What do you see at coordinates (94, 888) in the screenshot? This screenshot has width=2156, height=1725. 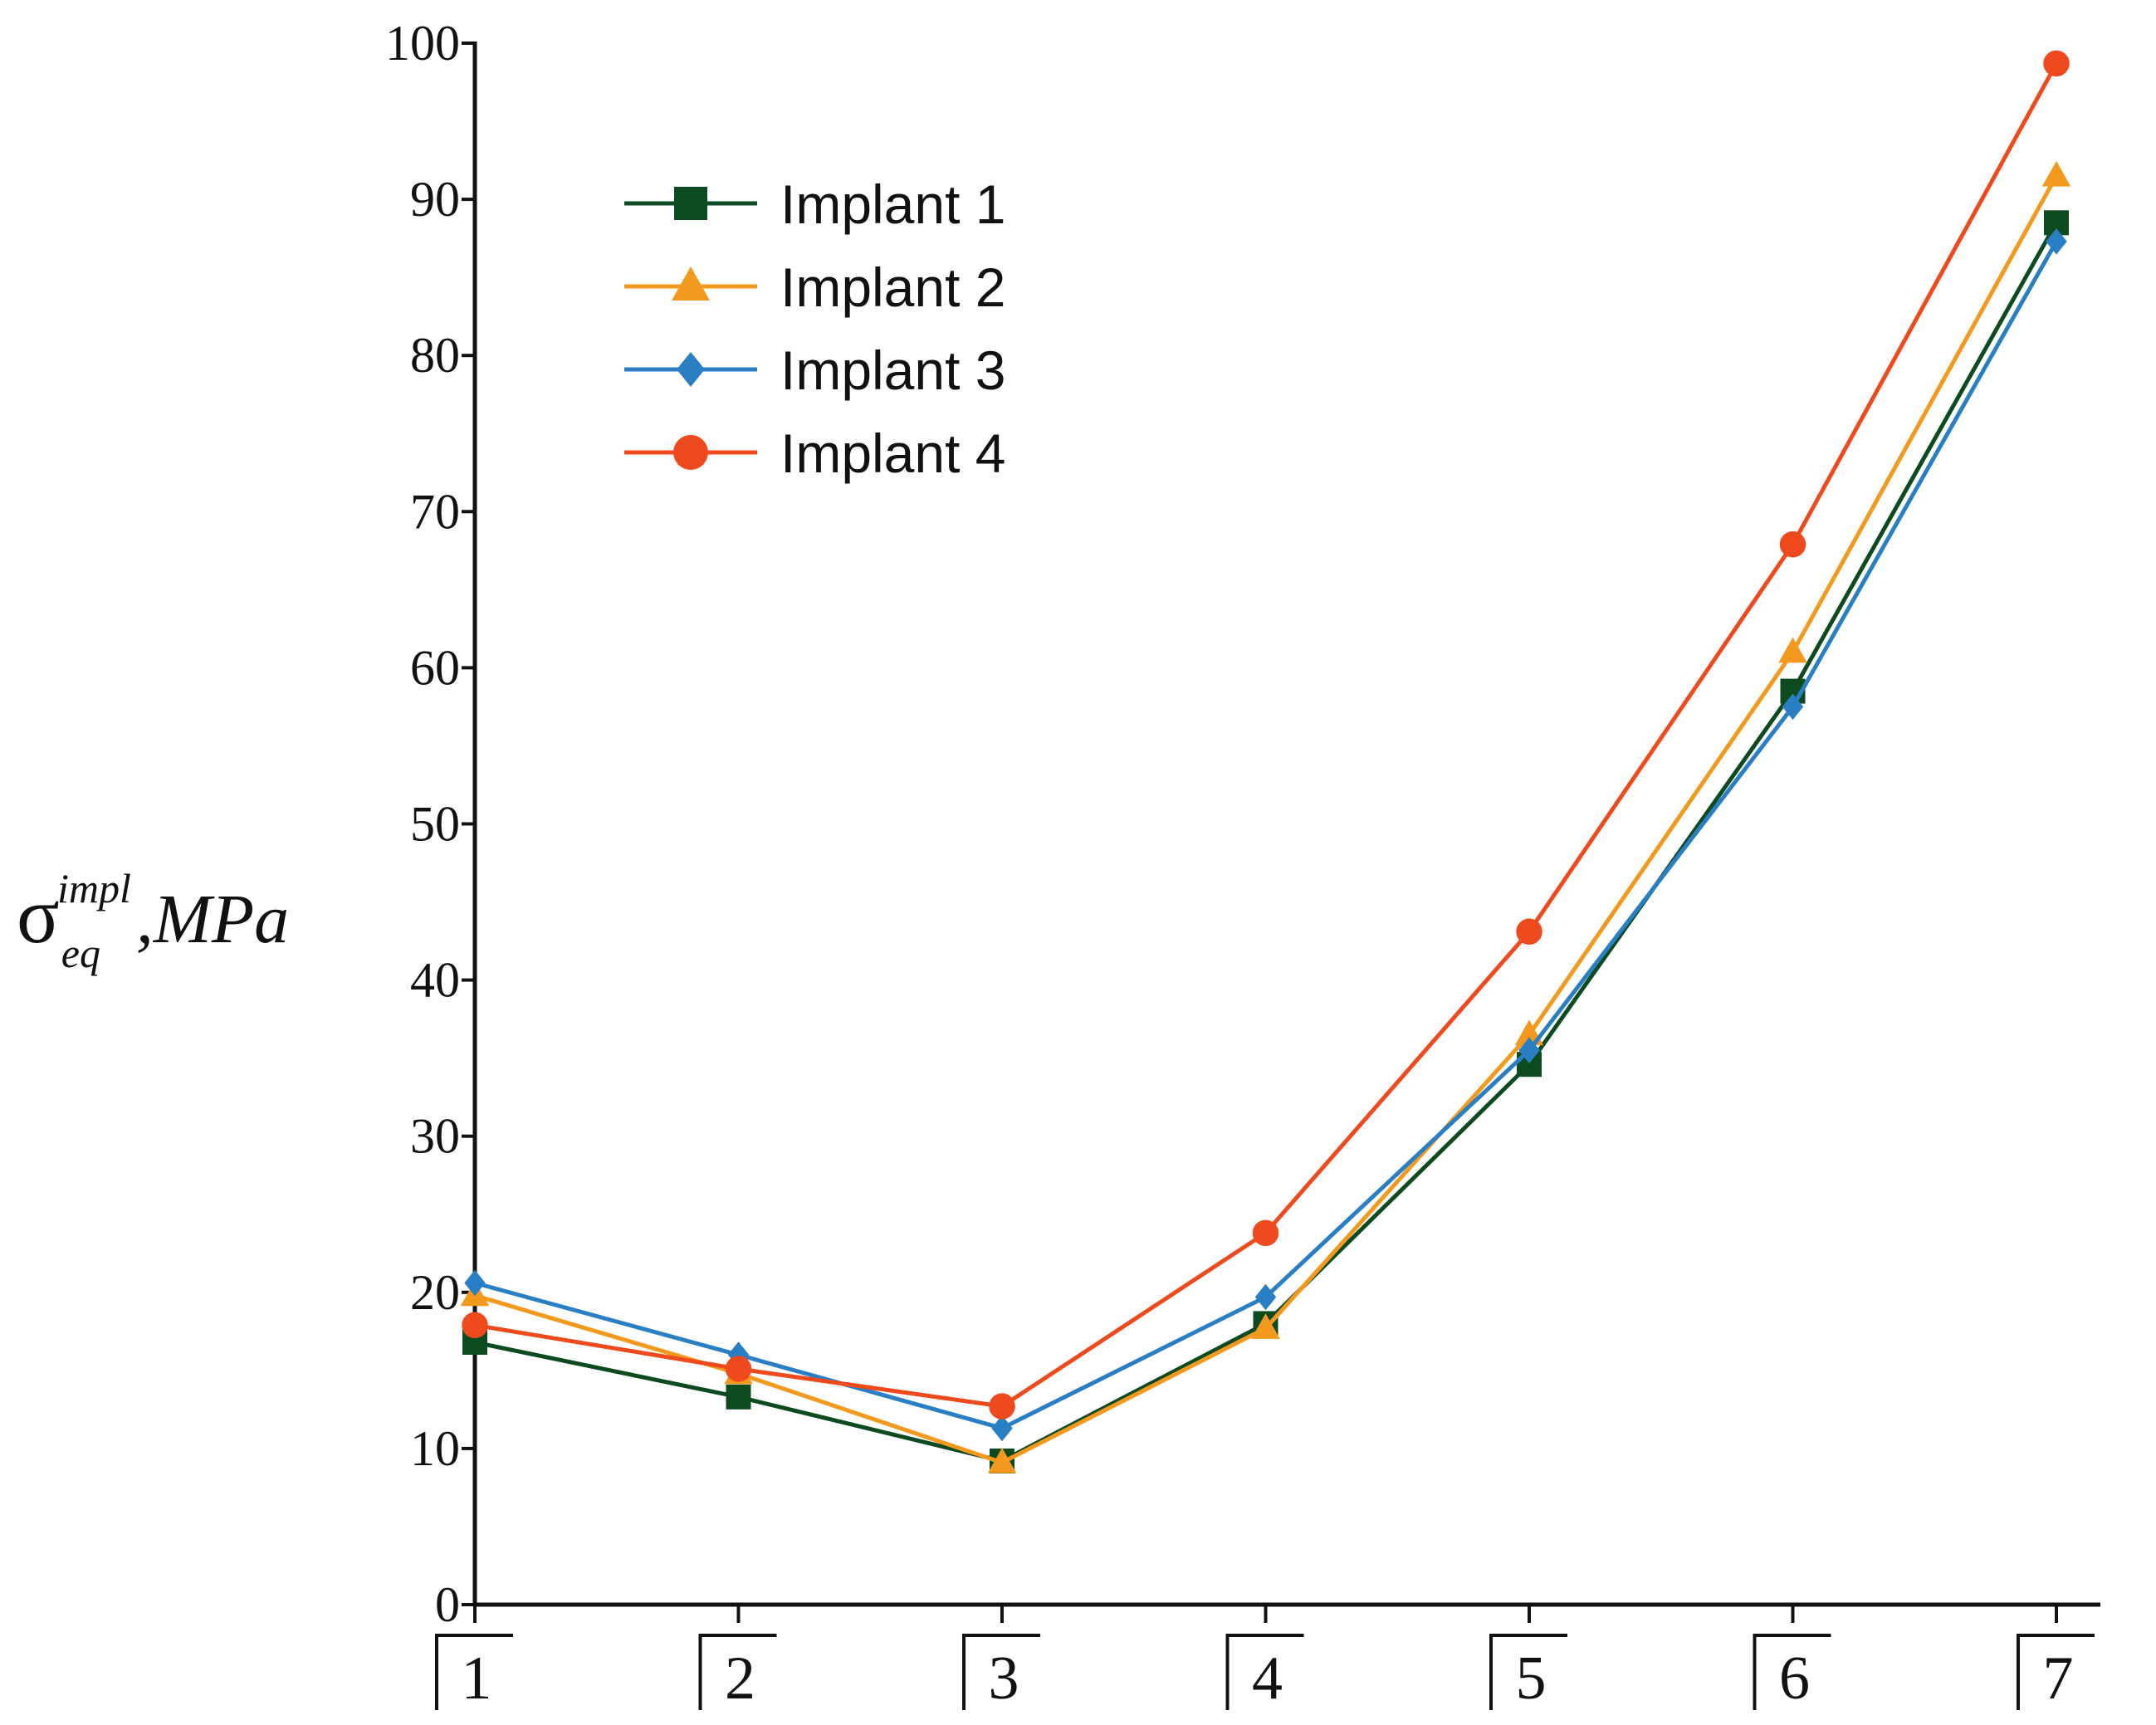 I see `y-axis-label-superscript: impl` at bounding box center [94, 888].